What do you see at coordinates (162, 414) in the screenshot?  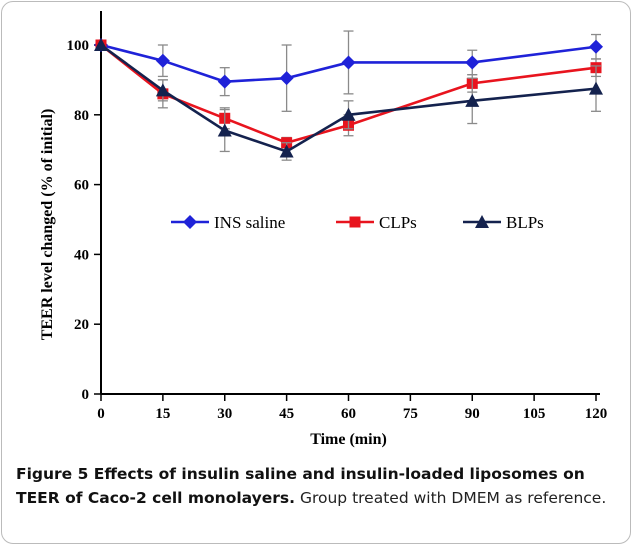 I see `x-tick-label: 15` at bounding box center [162, 414].